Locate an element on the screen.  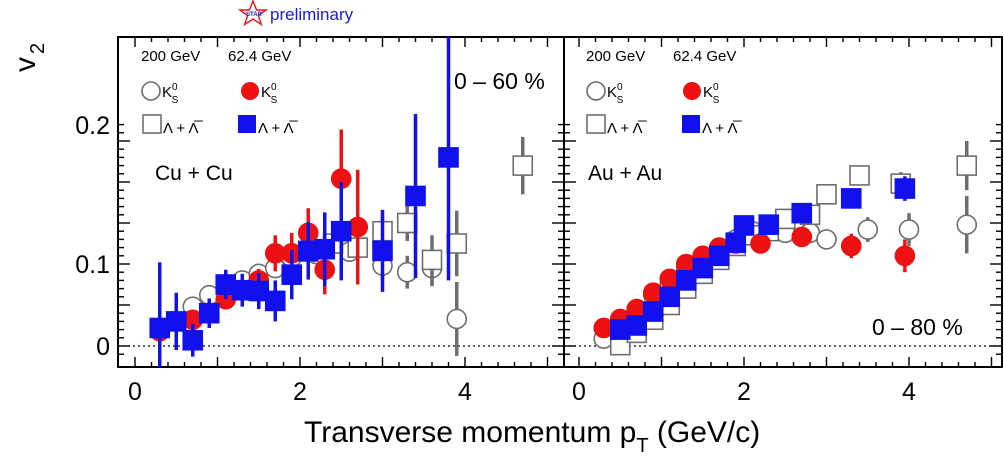
y-tick-label: 0.2 is located at coordinates (92, 126).